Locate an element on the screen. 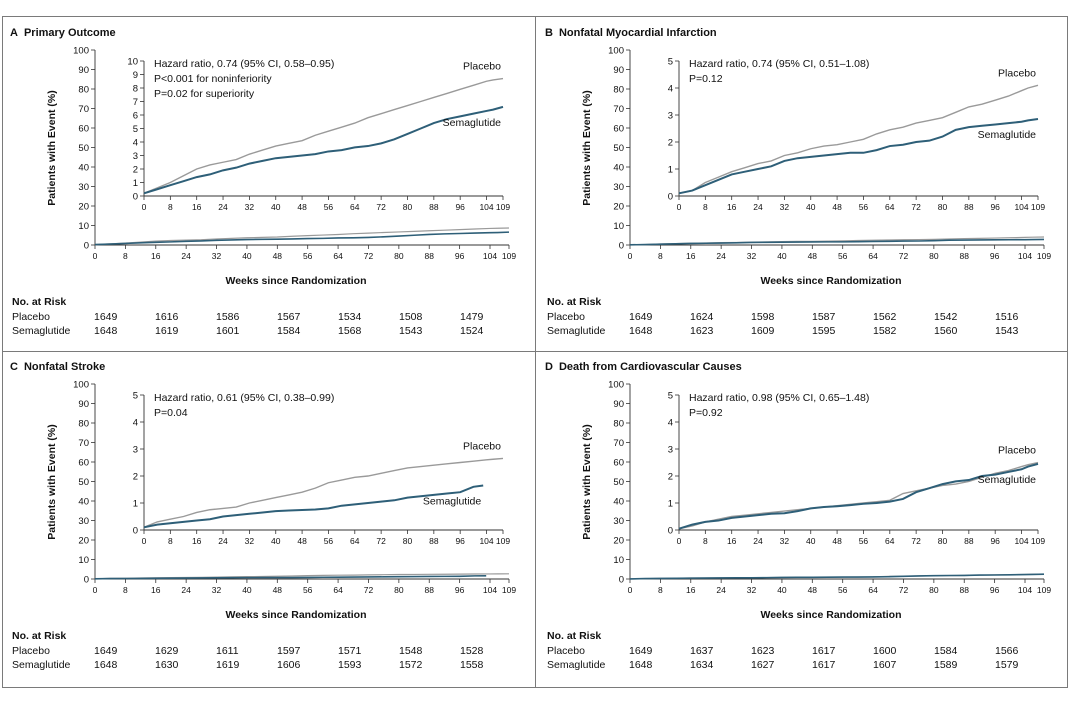 This screenshot has width=1068, height=708. panel-b-x-tick-label: 8 is located at coordinates (660, 256).